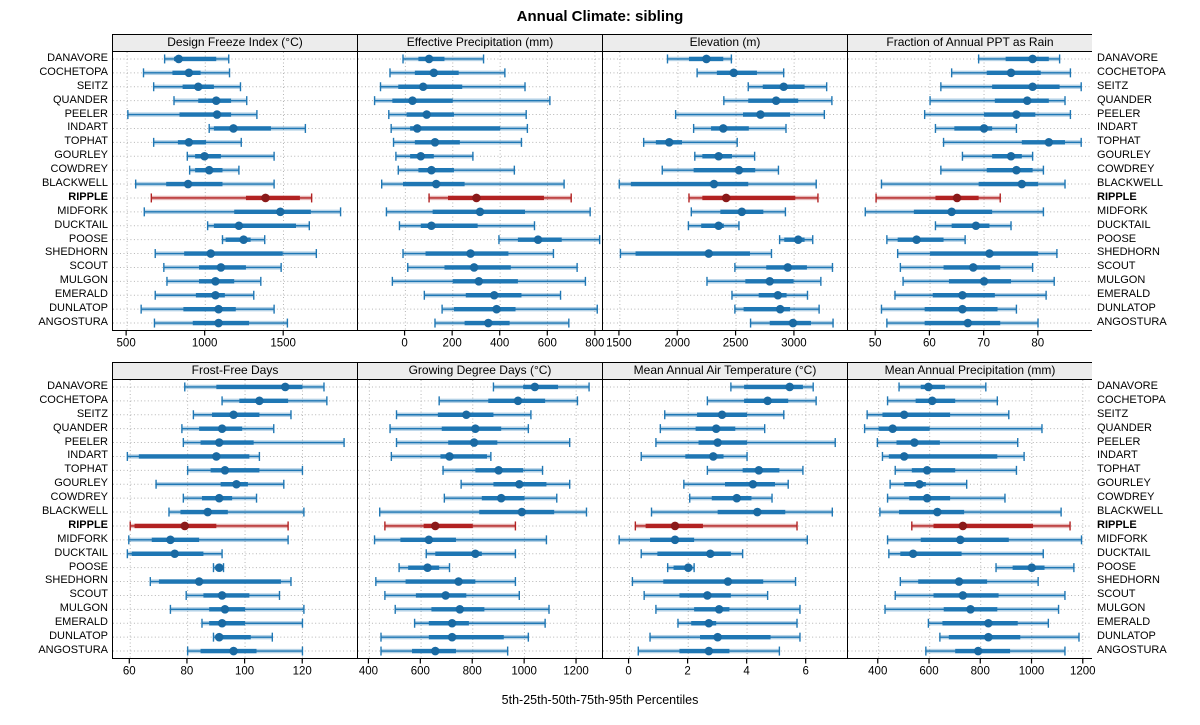 This screenshot has height=725, width=1200. Describe the element at coordinates (76, 252) in the screenshot. I see `site-label-shedhorn: SHEDHORN` at that location.